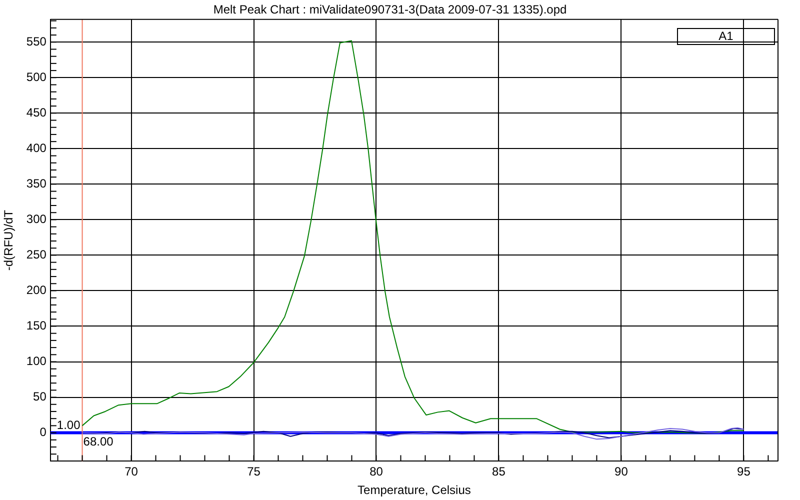  What do you see at coordinates (131, 471) in the screenshot?
I see `x-tick-label: 70` at bounding box center [131, 471].